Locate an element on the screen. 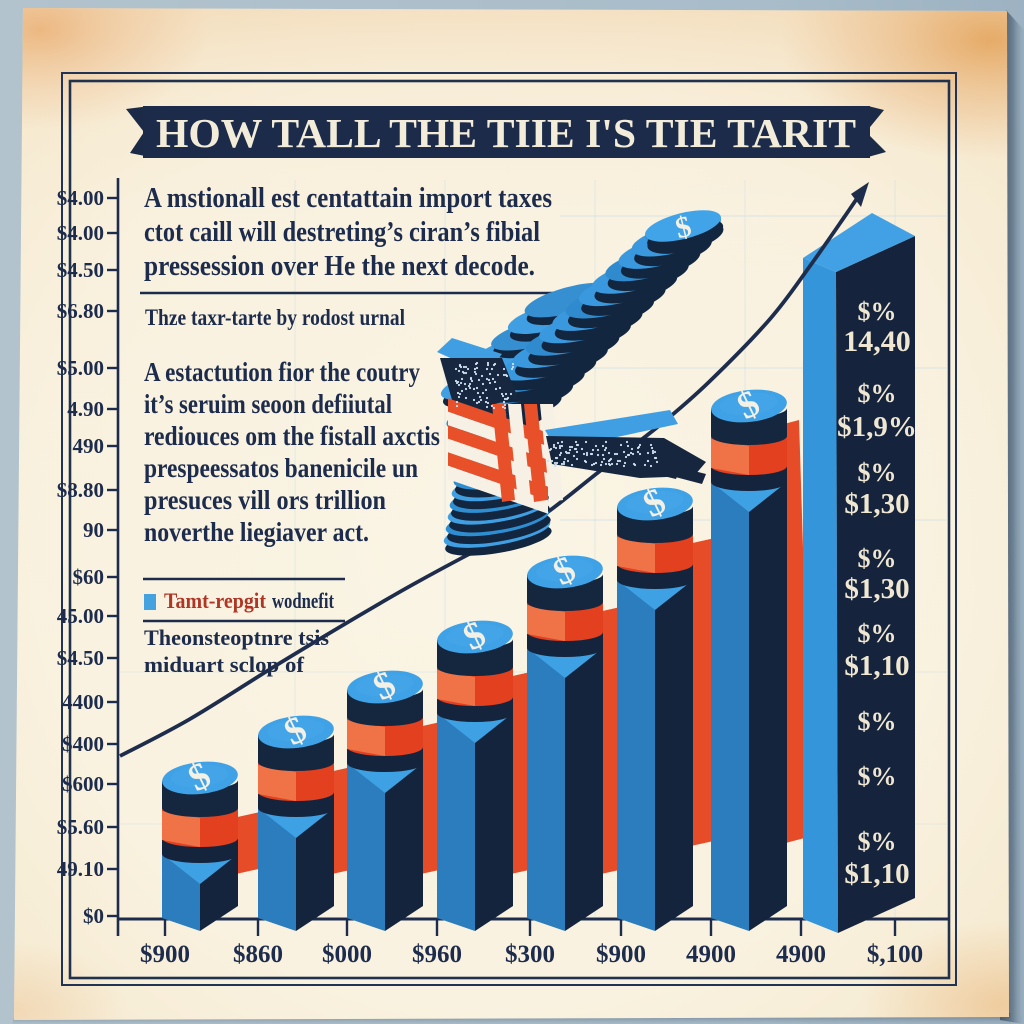 The image size is (1024, 1024). svg-text: $400 is located at coordinates (83, 744).